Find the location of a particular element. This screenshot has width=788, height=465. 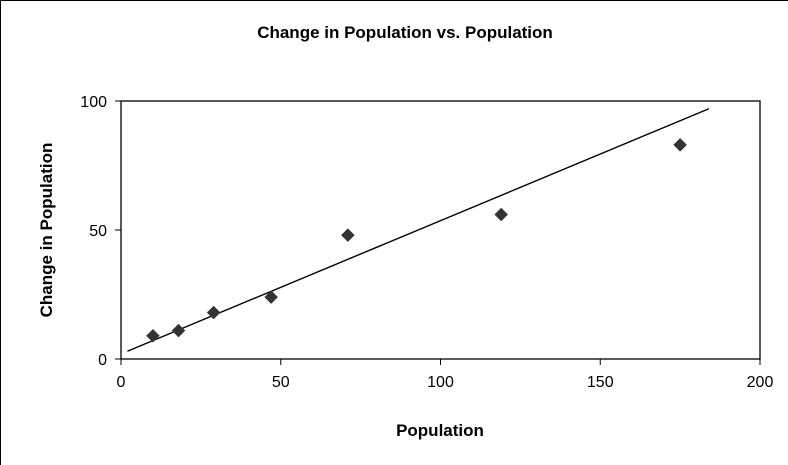

x-axis-title: Population is located at coordinates (440, 430).